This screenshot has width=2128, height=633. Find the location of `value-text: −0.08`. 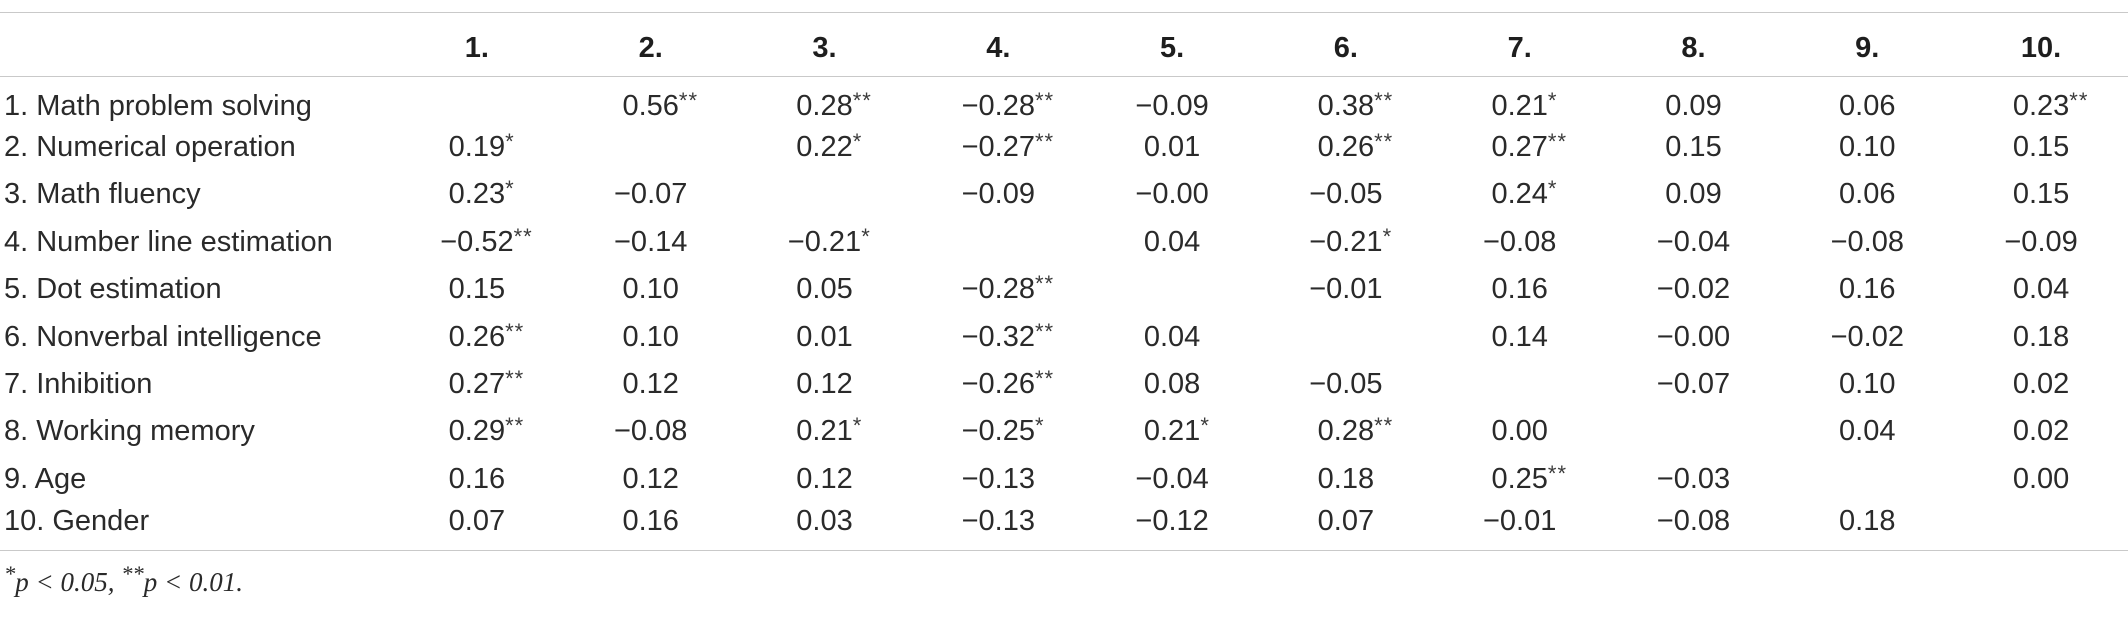

value-text: −0.08 is located at coordinates (651, 431).